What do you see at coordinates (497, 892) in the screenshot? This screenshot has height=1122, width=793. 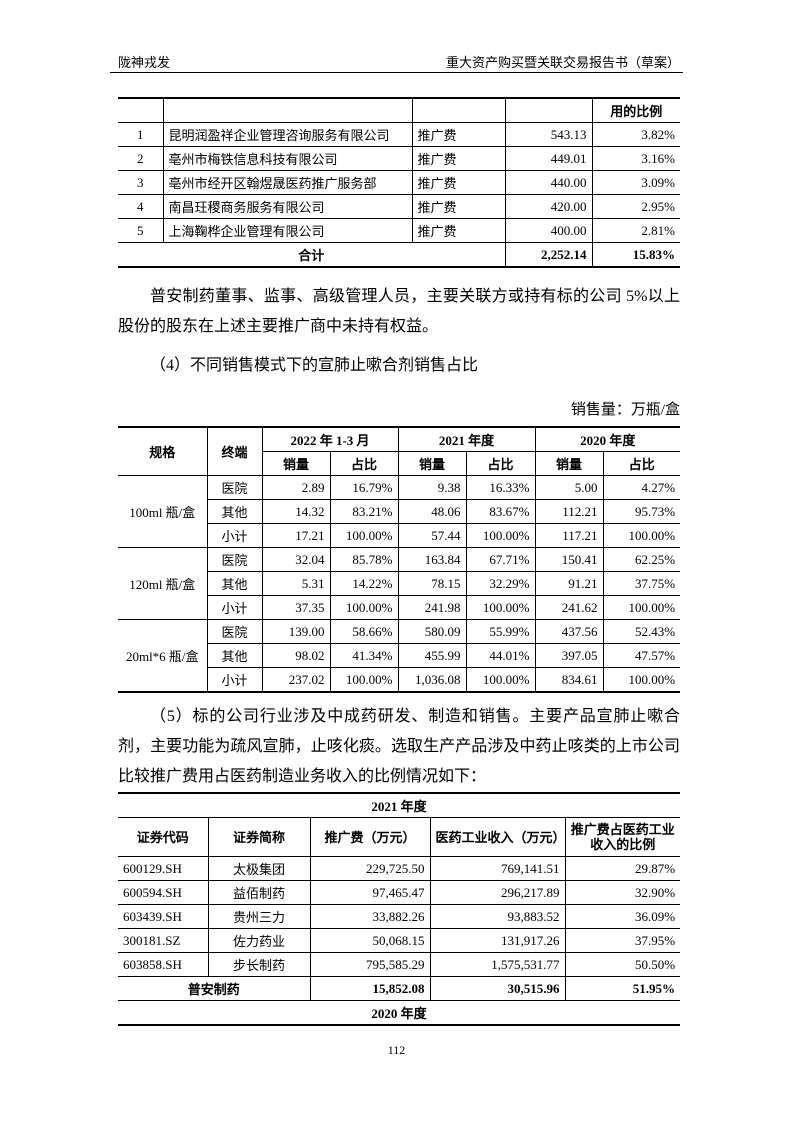 I see `table-cell: 296,217.89` at bounding box center [497, 892].